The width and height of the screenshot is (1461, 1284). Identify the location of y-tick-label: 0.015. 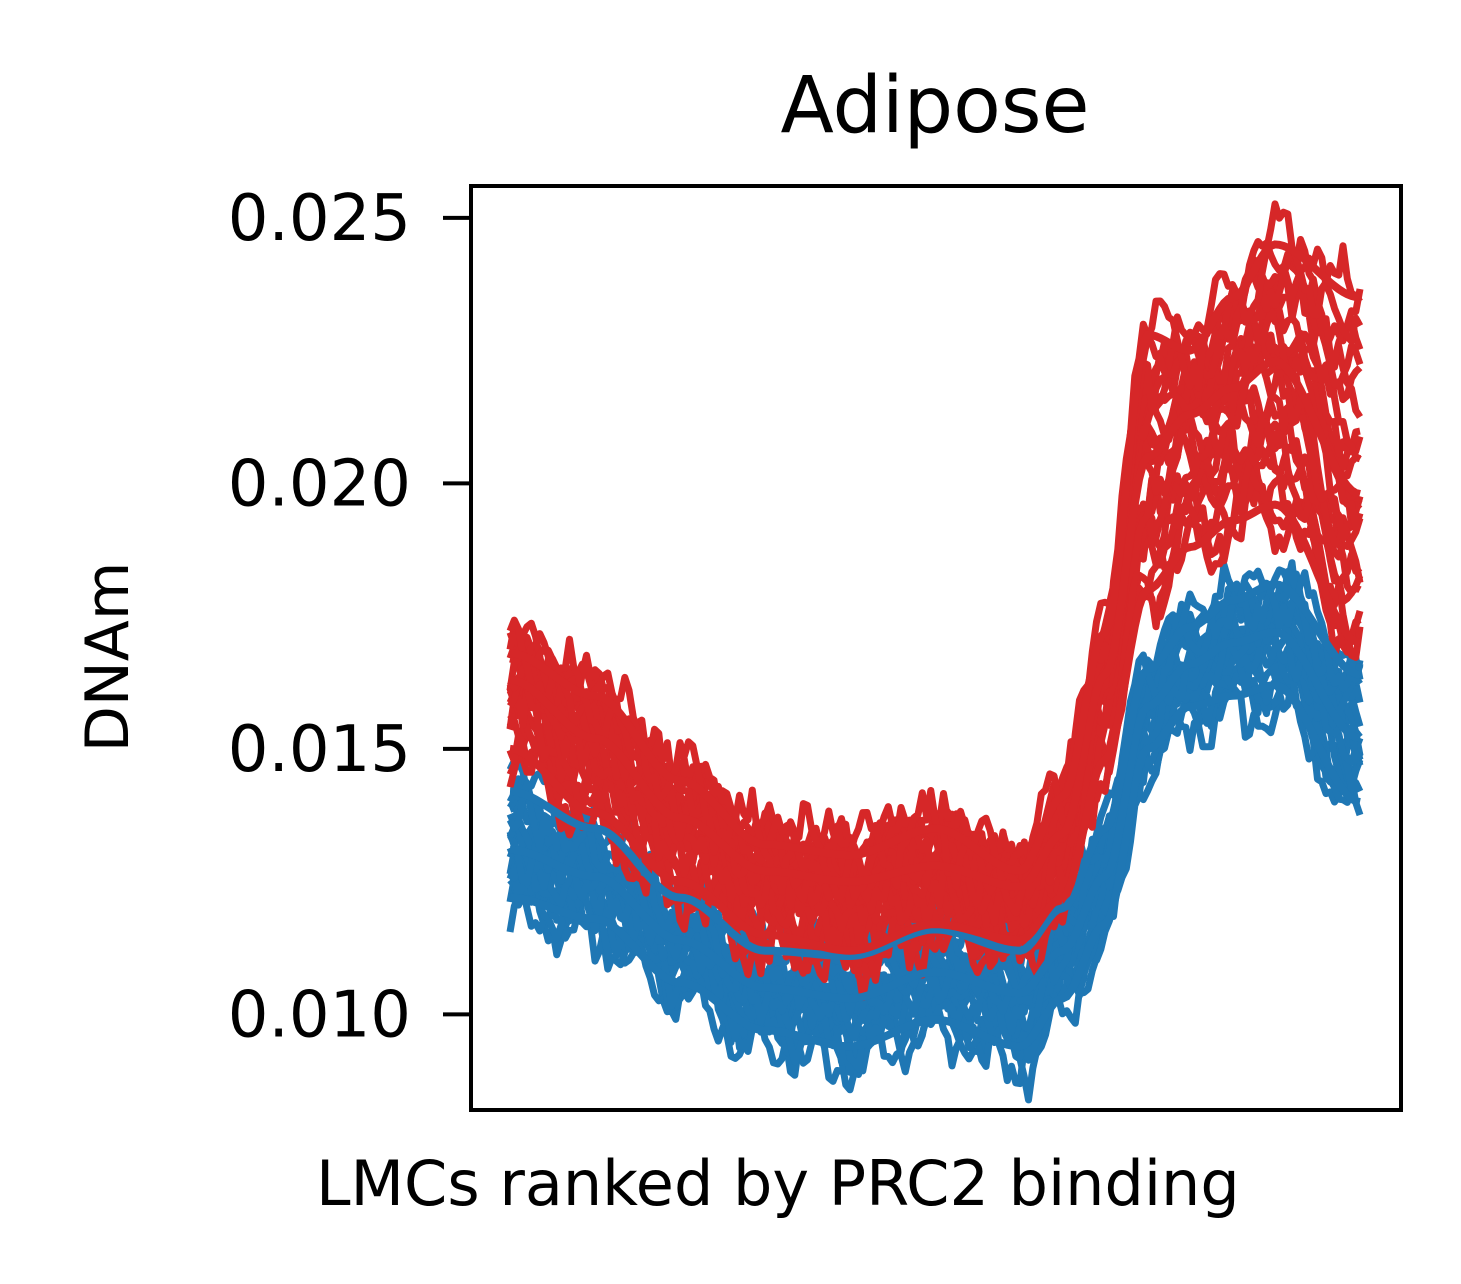
(319, 750).